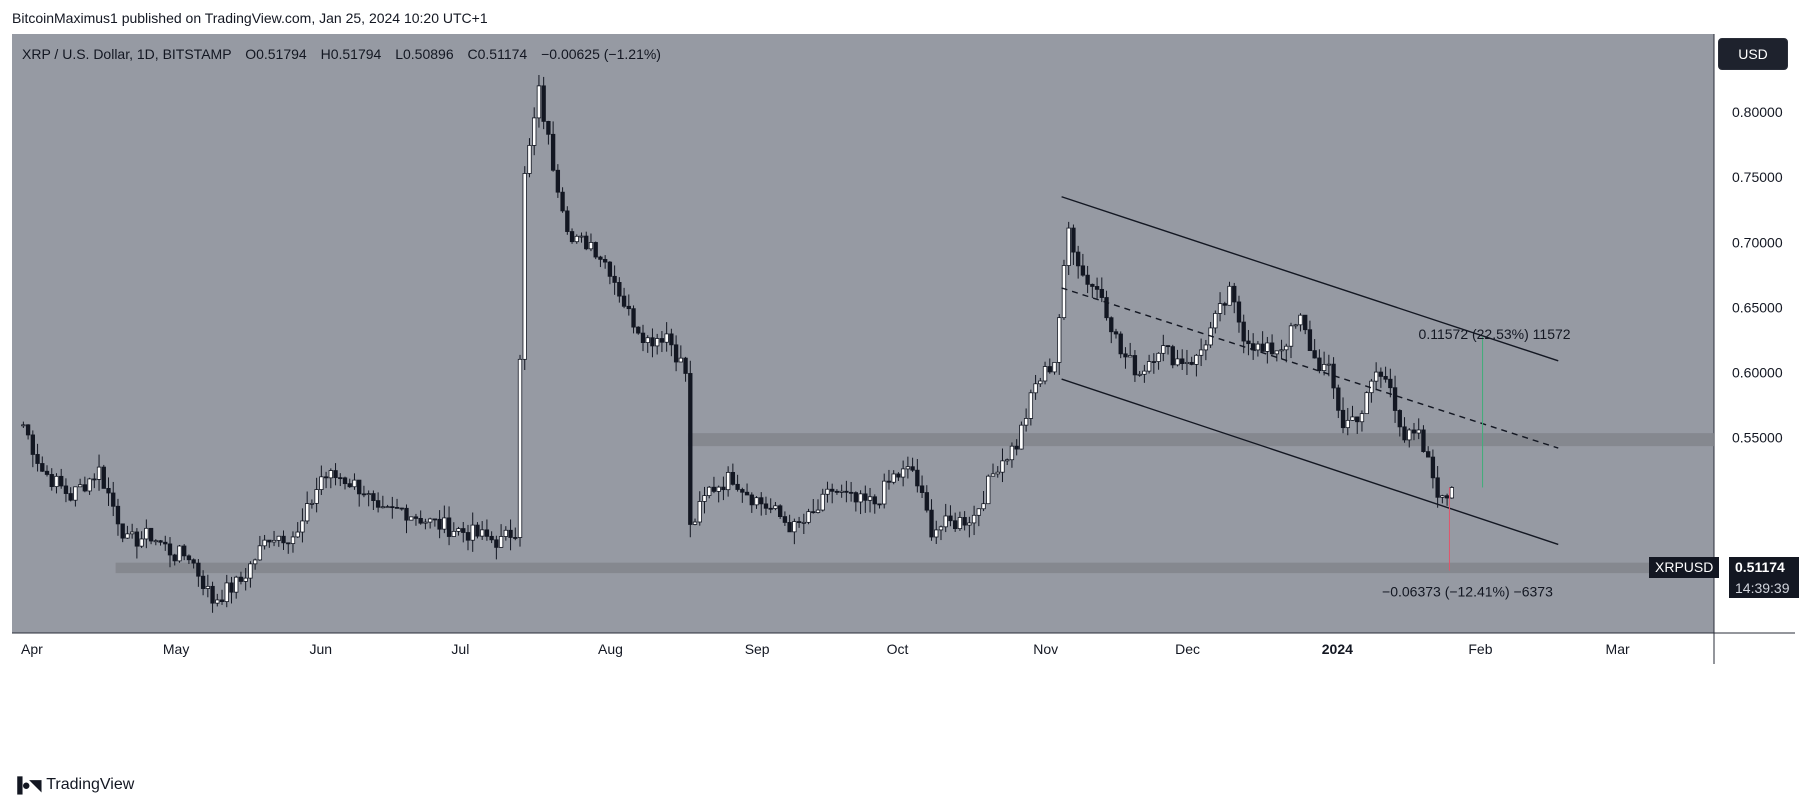 The width and height of the screenshot is (1807, 809). Describe the element at coordinates (1753, 54) in the screenshot. I see `currency-button: USD` at that location.